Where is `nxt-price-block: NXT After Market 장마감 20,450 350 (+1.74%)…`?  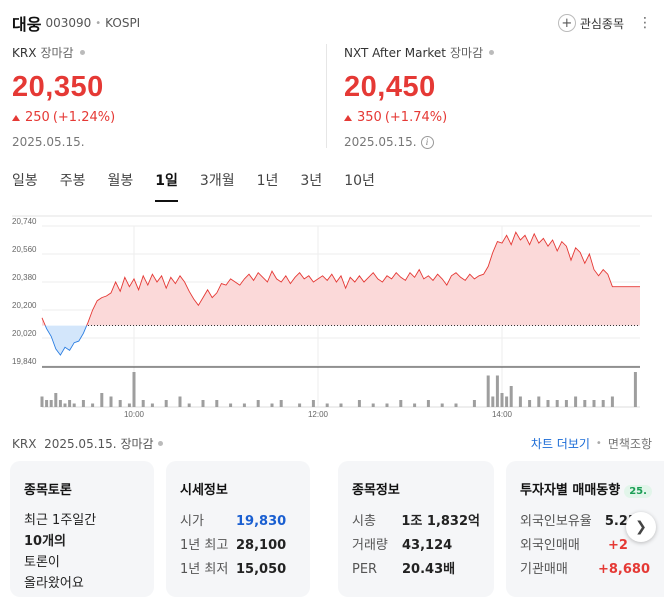
nxt-price-block: NXT After Market 장마감 20,450 350 (+1.74%)… is located at coordinates (419, 96).